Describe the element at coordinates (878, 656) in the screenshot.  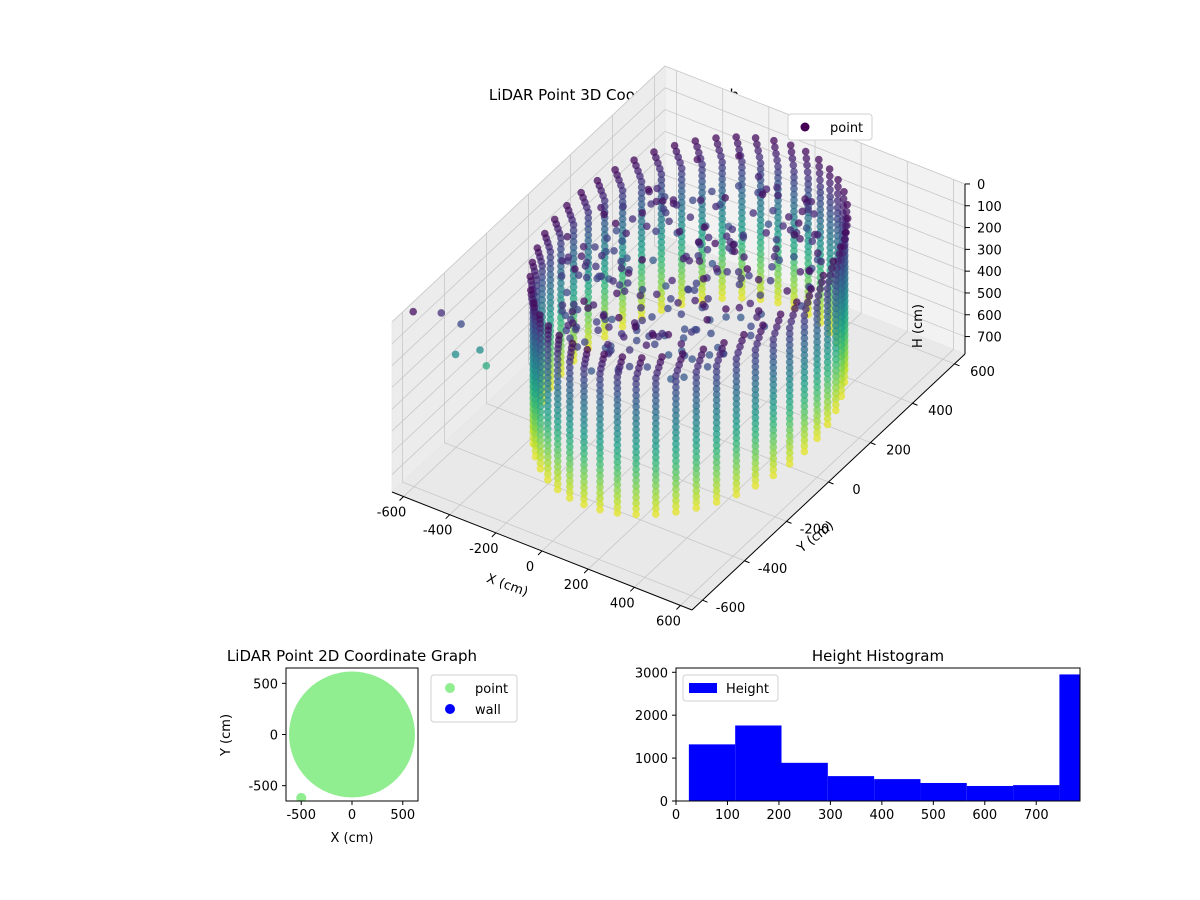
I see `chart-hist-title: Height Histogram` at that location.